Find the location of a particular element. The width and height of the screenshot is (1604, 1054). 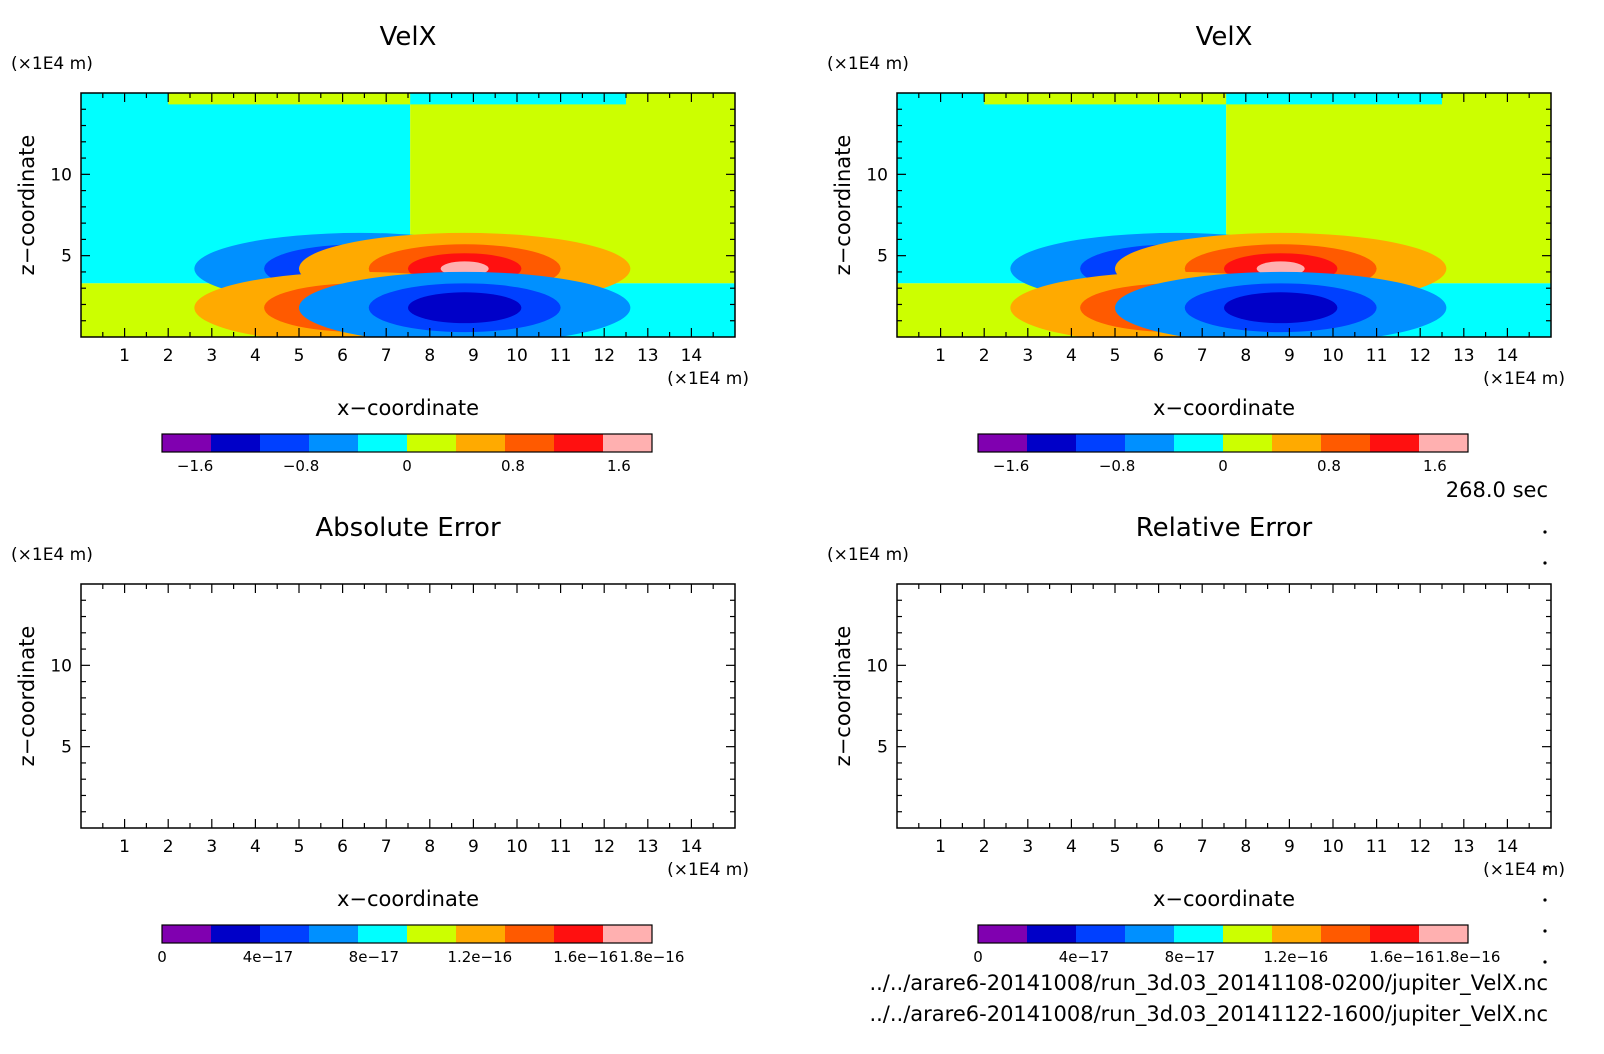

margin-dots is located at coordinates (1545, 747).